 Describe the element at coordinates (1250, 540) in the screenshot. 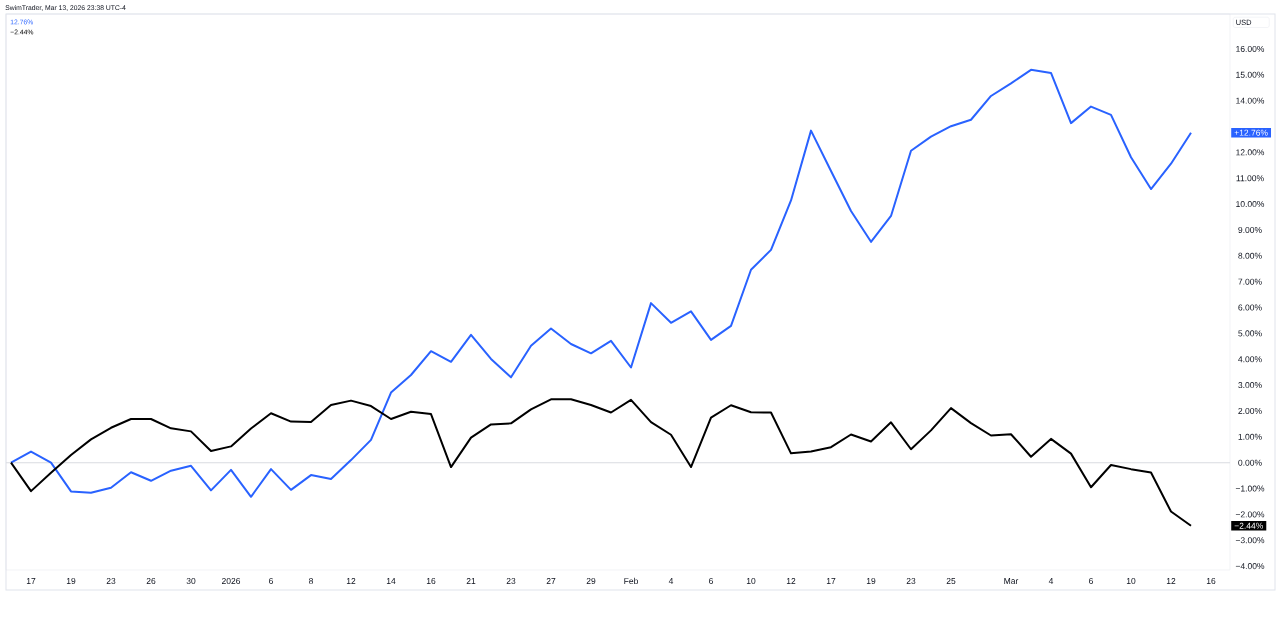

I see `y-tick-label: −3.00%` at that location.